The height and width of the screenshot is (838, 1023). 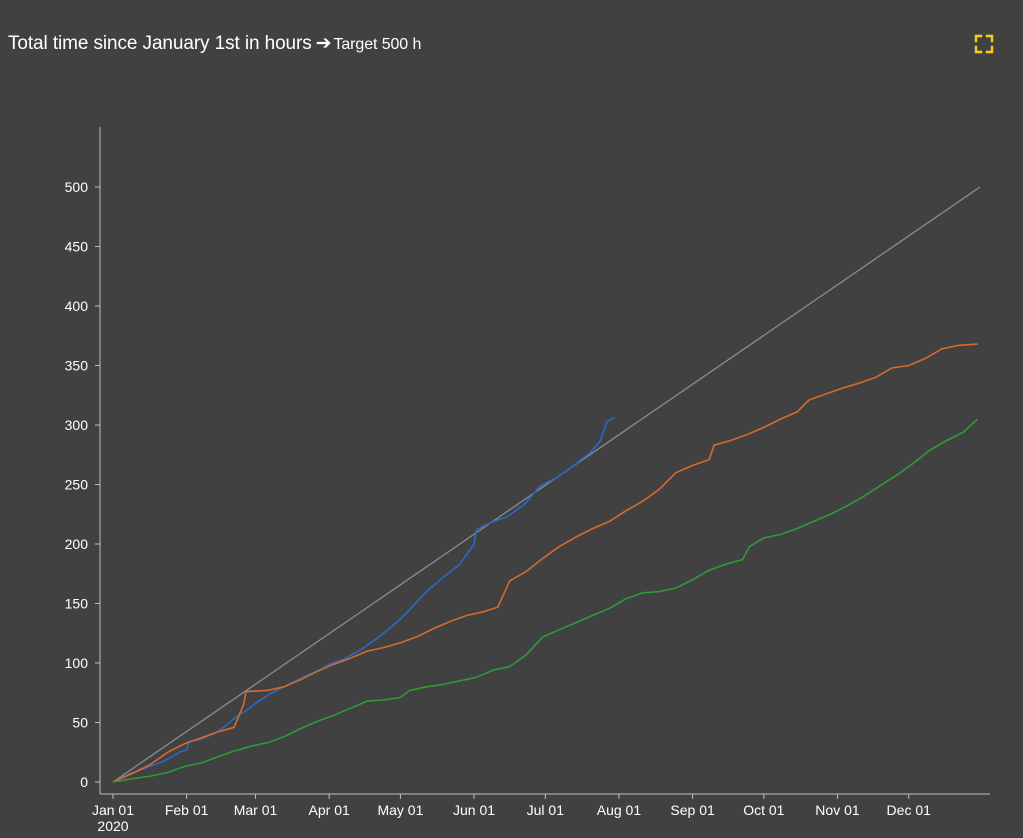 What do you see at coordinates (77, 187) in the screenshot?
I see `y-tick-label: 500` at bounding box center [77, 187].